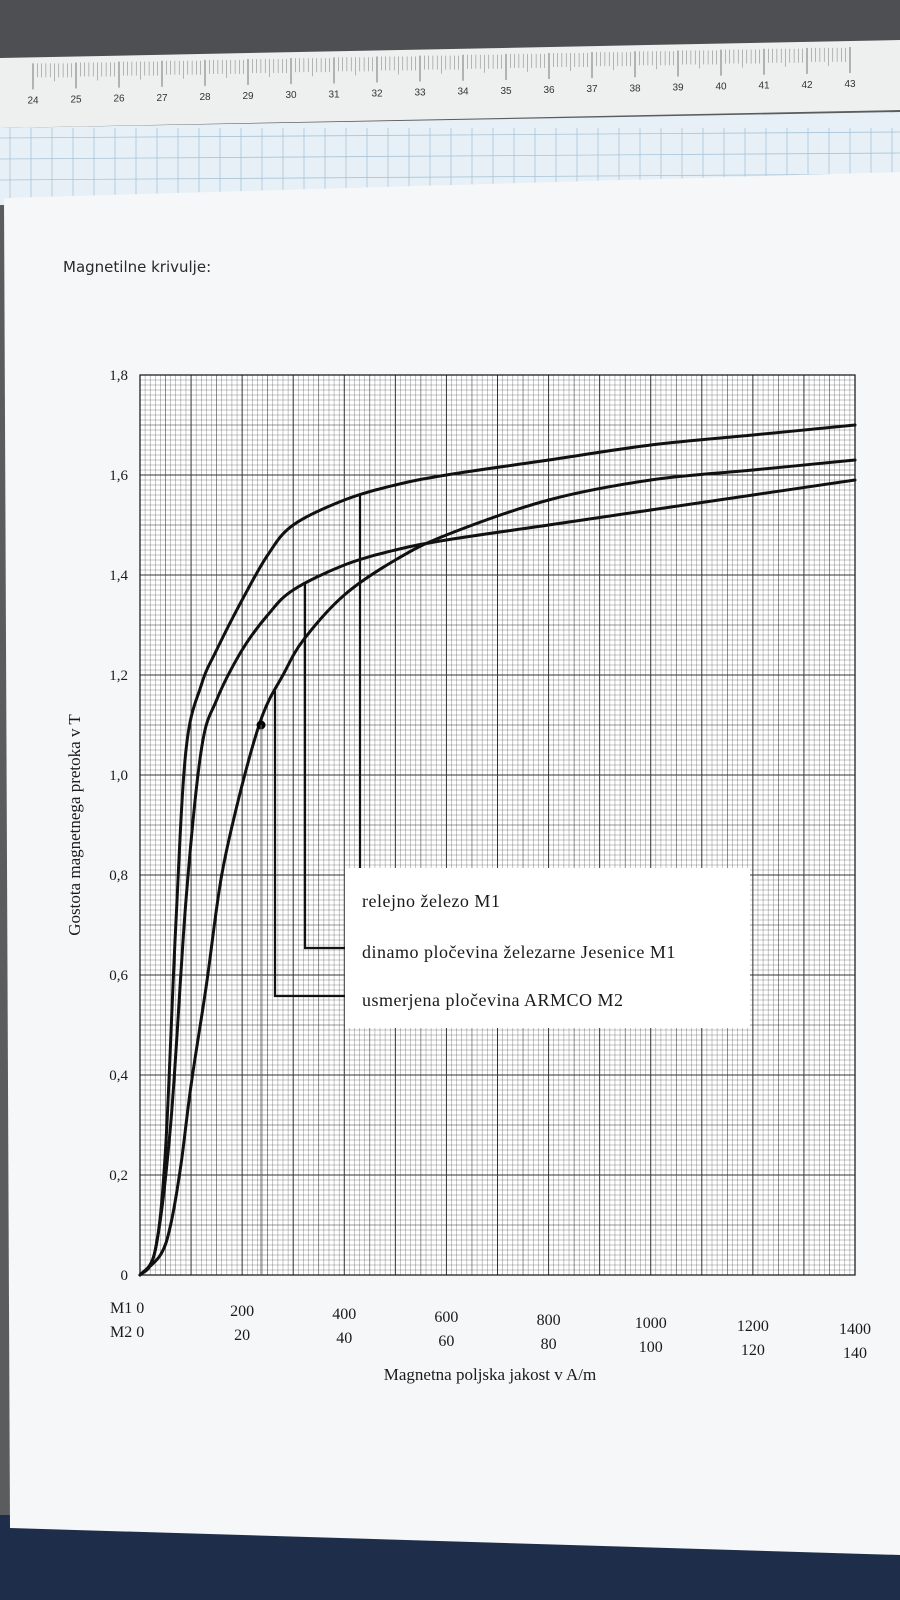  I want to click on ruler-number: 29, so click(248, 96).